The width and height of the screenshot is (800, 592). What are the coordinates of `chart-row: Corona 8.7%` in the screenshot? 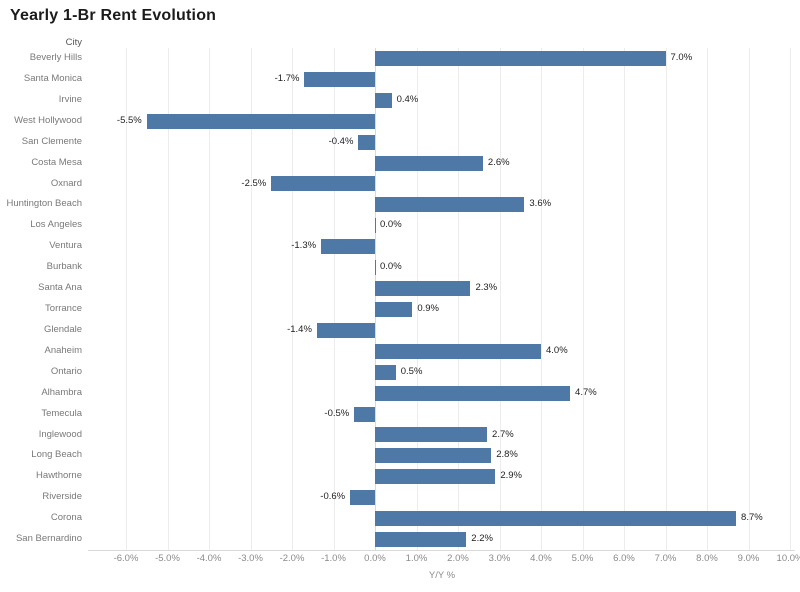 It's located at (400, 518).